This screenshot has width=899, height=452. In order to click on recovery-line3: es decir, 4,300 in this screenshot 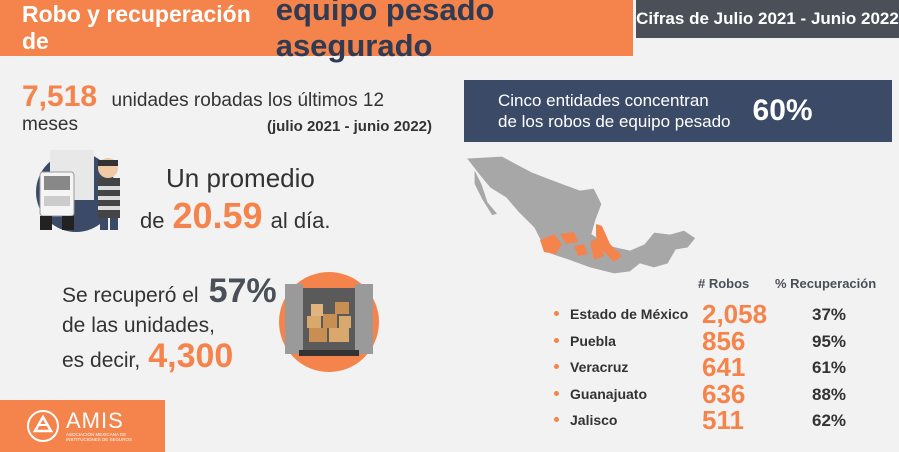, I will do `click(147, 356)`.